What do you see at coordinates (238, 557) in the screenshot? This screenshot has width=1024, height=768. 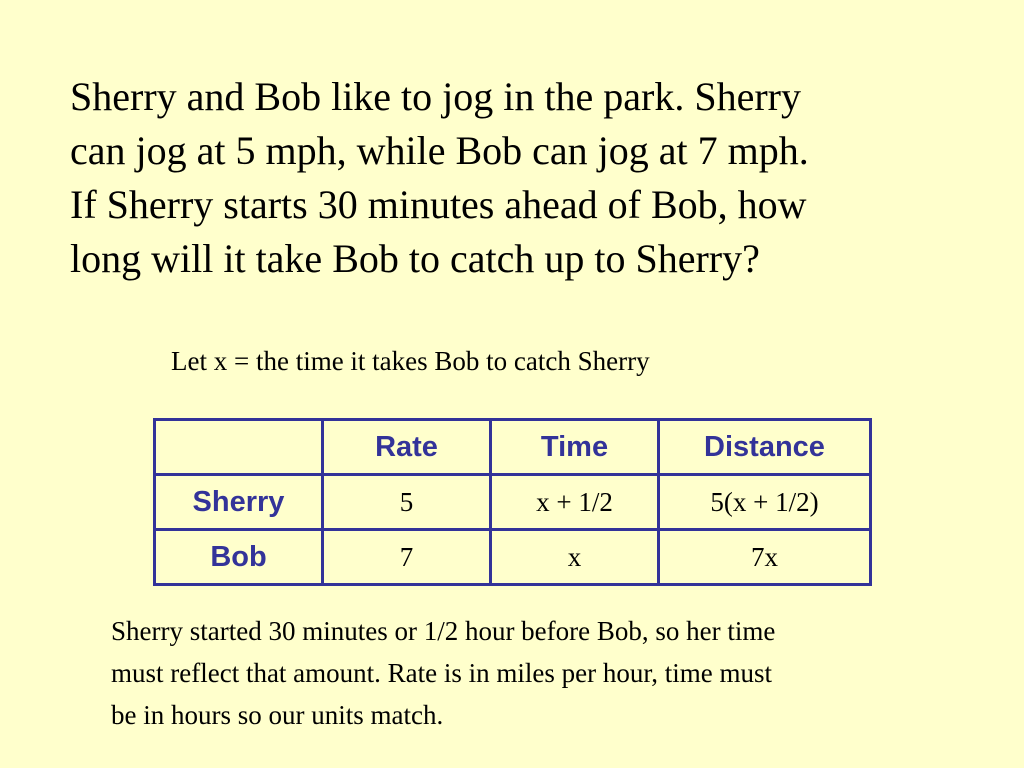 I see `row-label-bob: Bob` at bounding box center [238, 557].